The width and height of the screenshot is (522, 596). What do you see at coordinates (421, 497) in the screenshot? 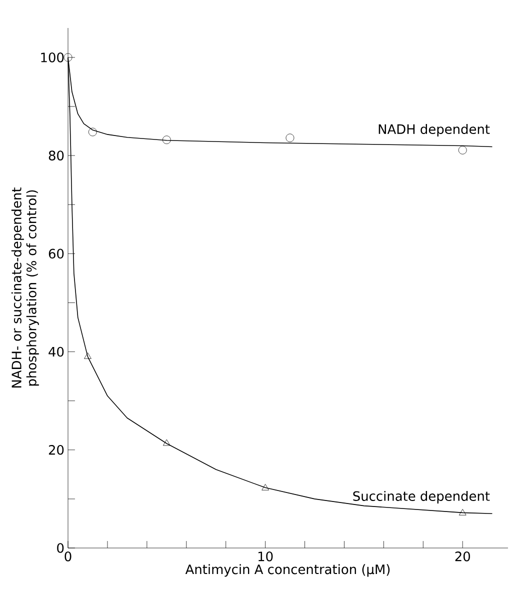
I see `series-label: Succinate dependent` at bounding box center [421, 497].